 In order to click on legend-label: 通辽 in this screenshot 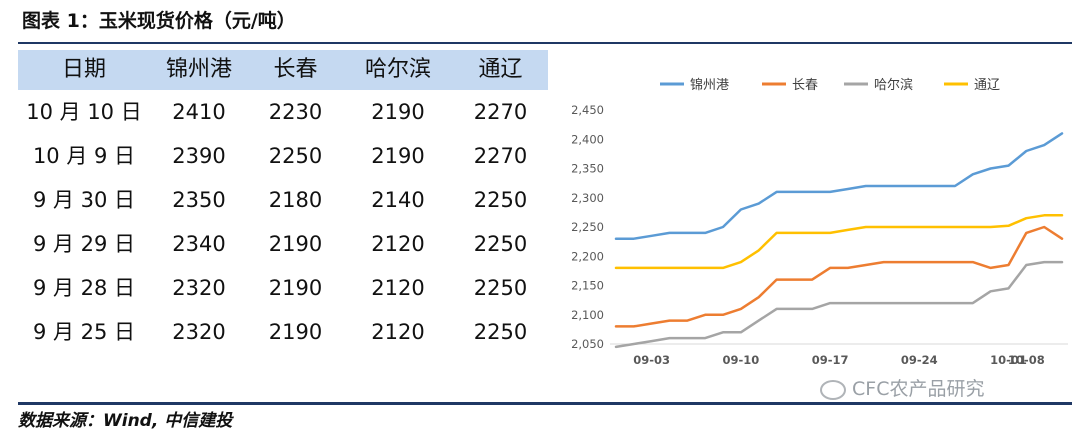, I will do `click(987, 85)`.